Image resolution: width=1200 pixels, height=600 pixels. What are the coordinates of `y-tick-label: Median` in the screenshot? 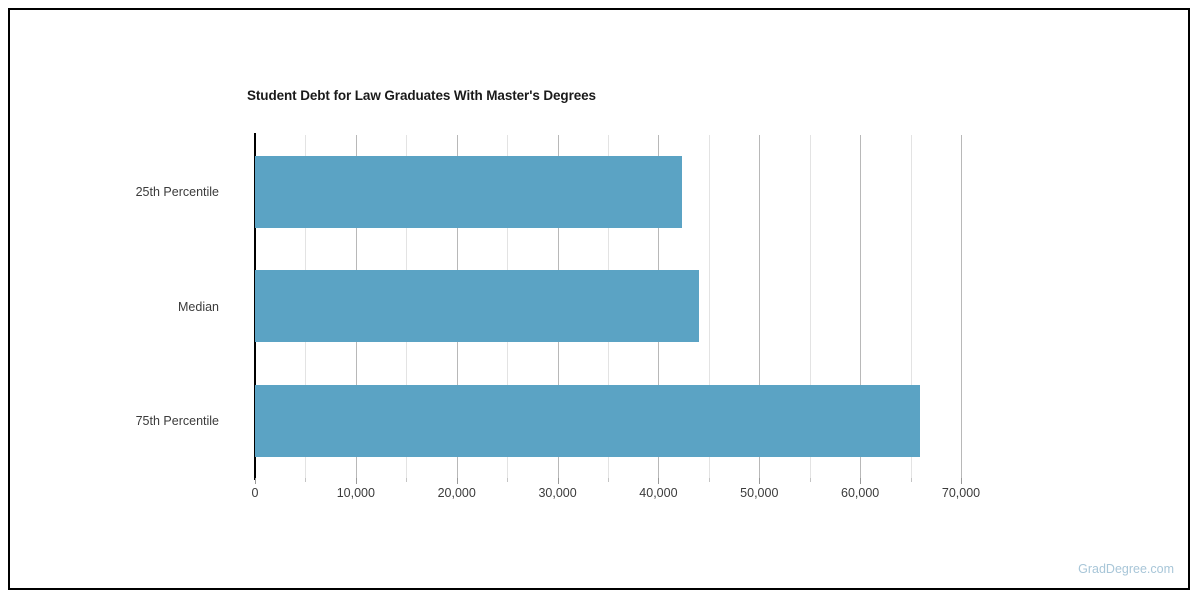 It's located at (198, 306).